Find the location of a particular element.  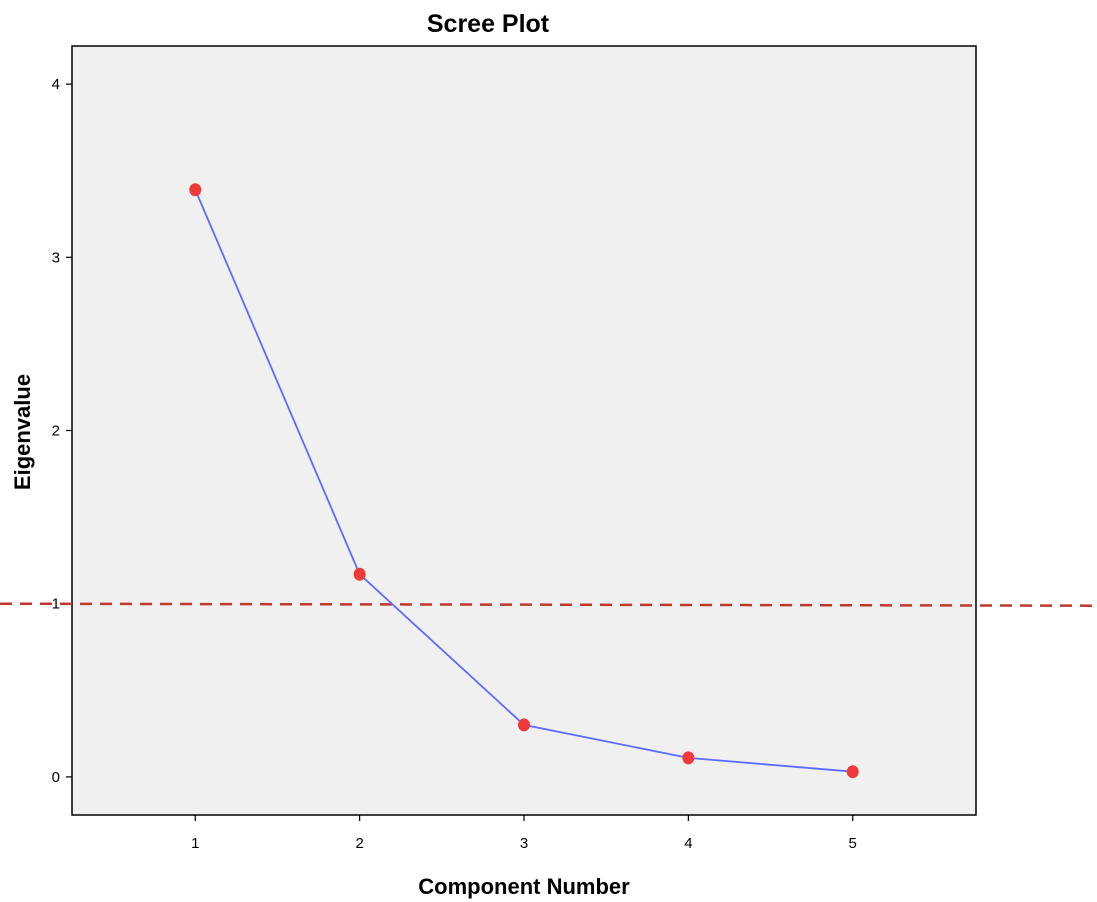

y-axis-title: Eigenvalue is located at coordinates (22, 432).